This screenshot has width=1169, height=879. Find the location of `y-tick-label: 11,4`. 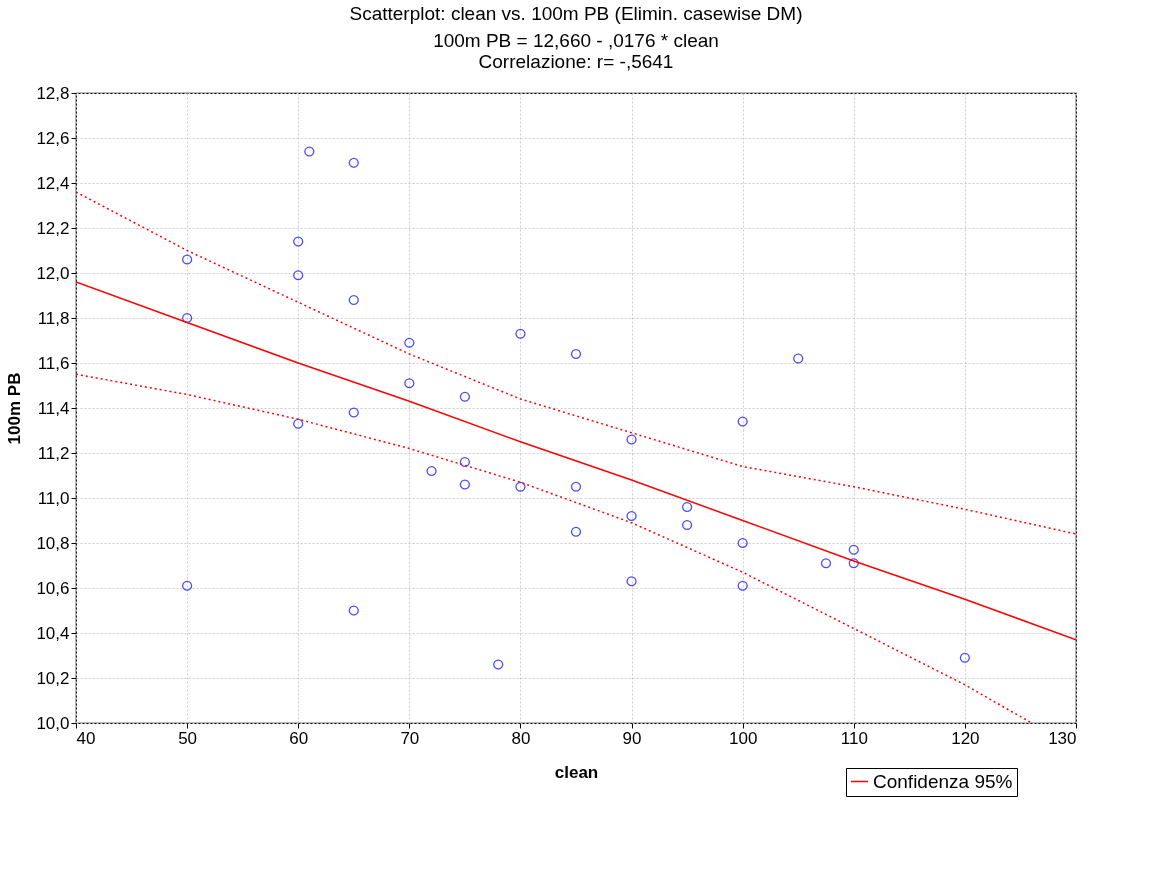

y-tick-label: 11,4 is located at coordinates (53, 408).